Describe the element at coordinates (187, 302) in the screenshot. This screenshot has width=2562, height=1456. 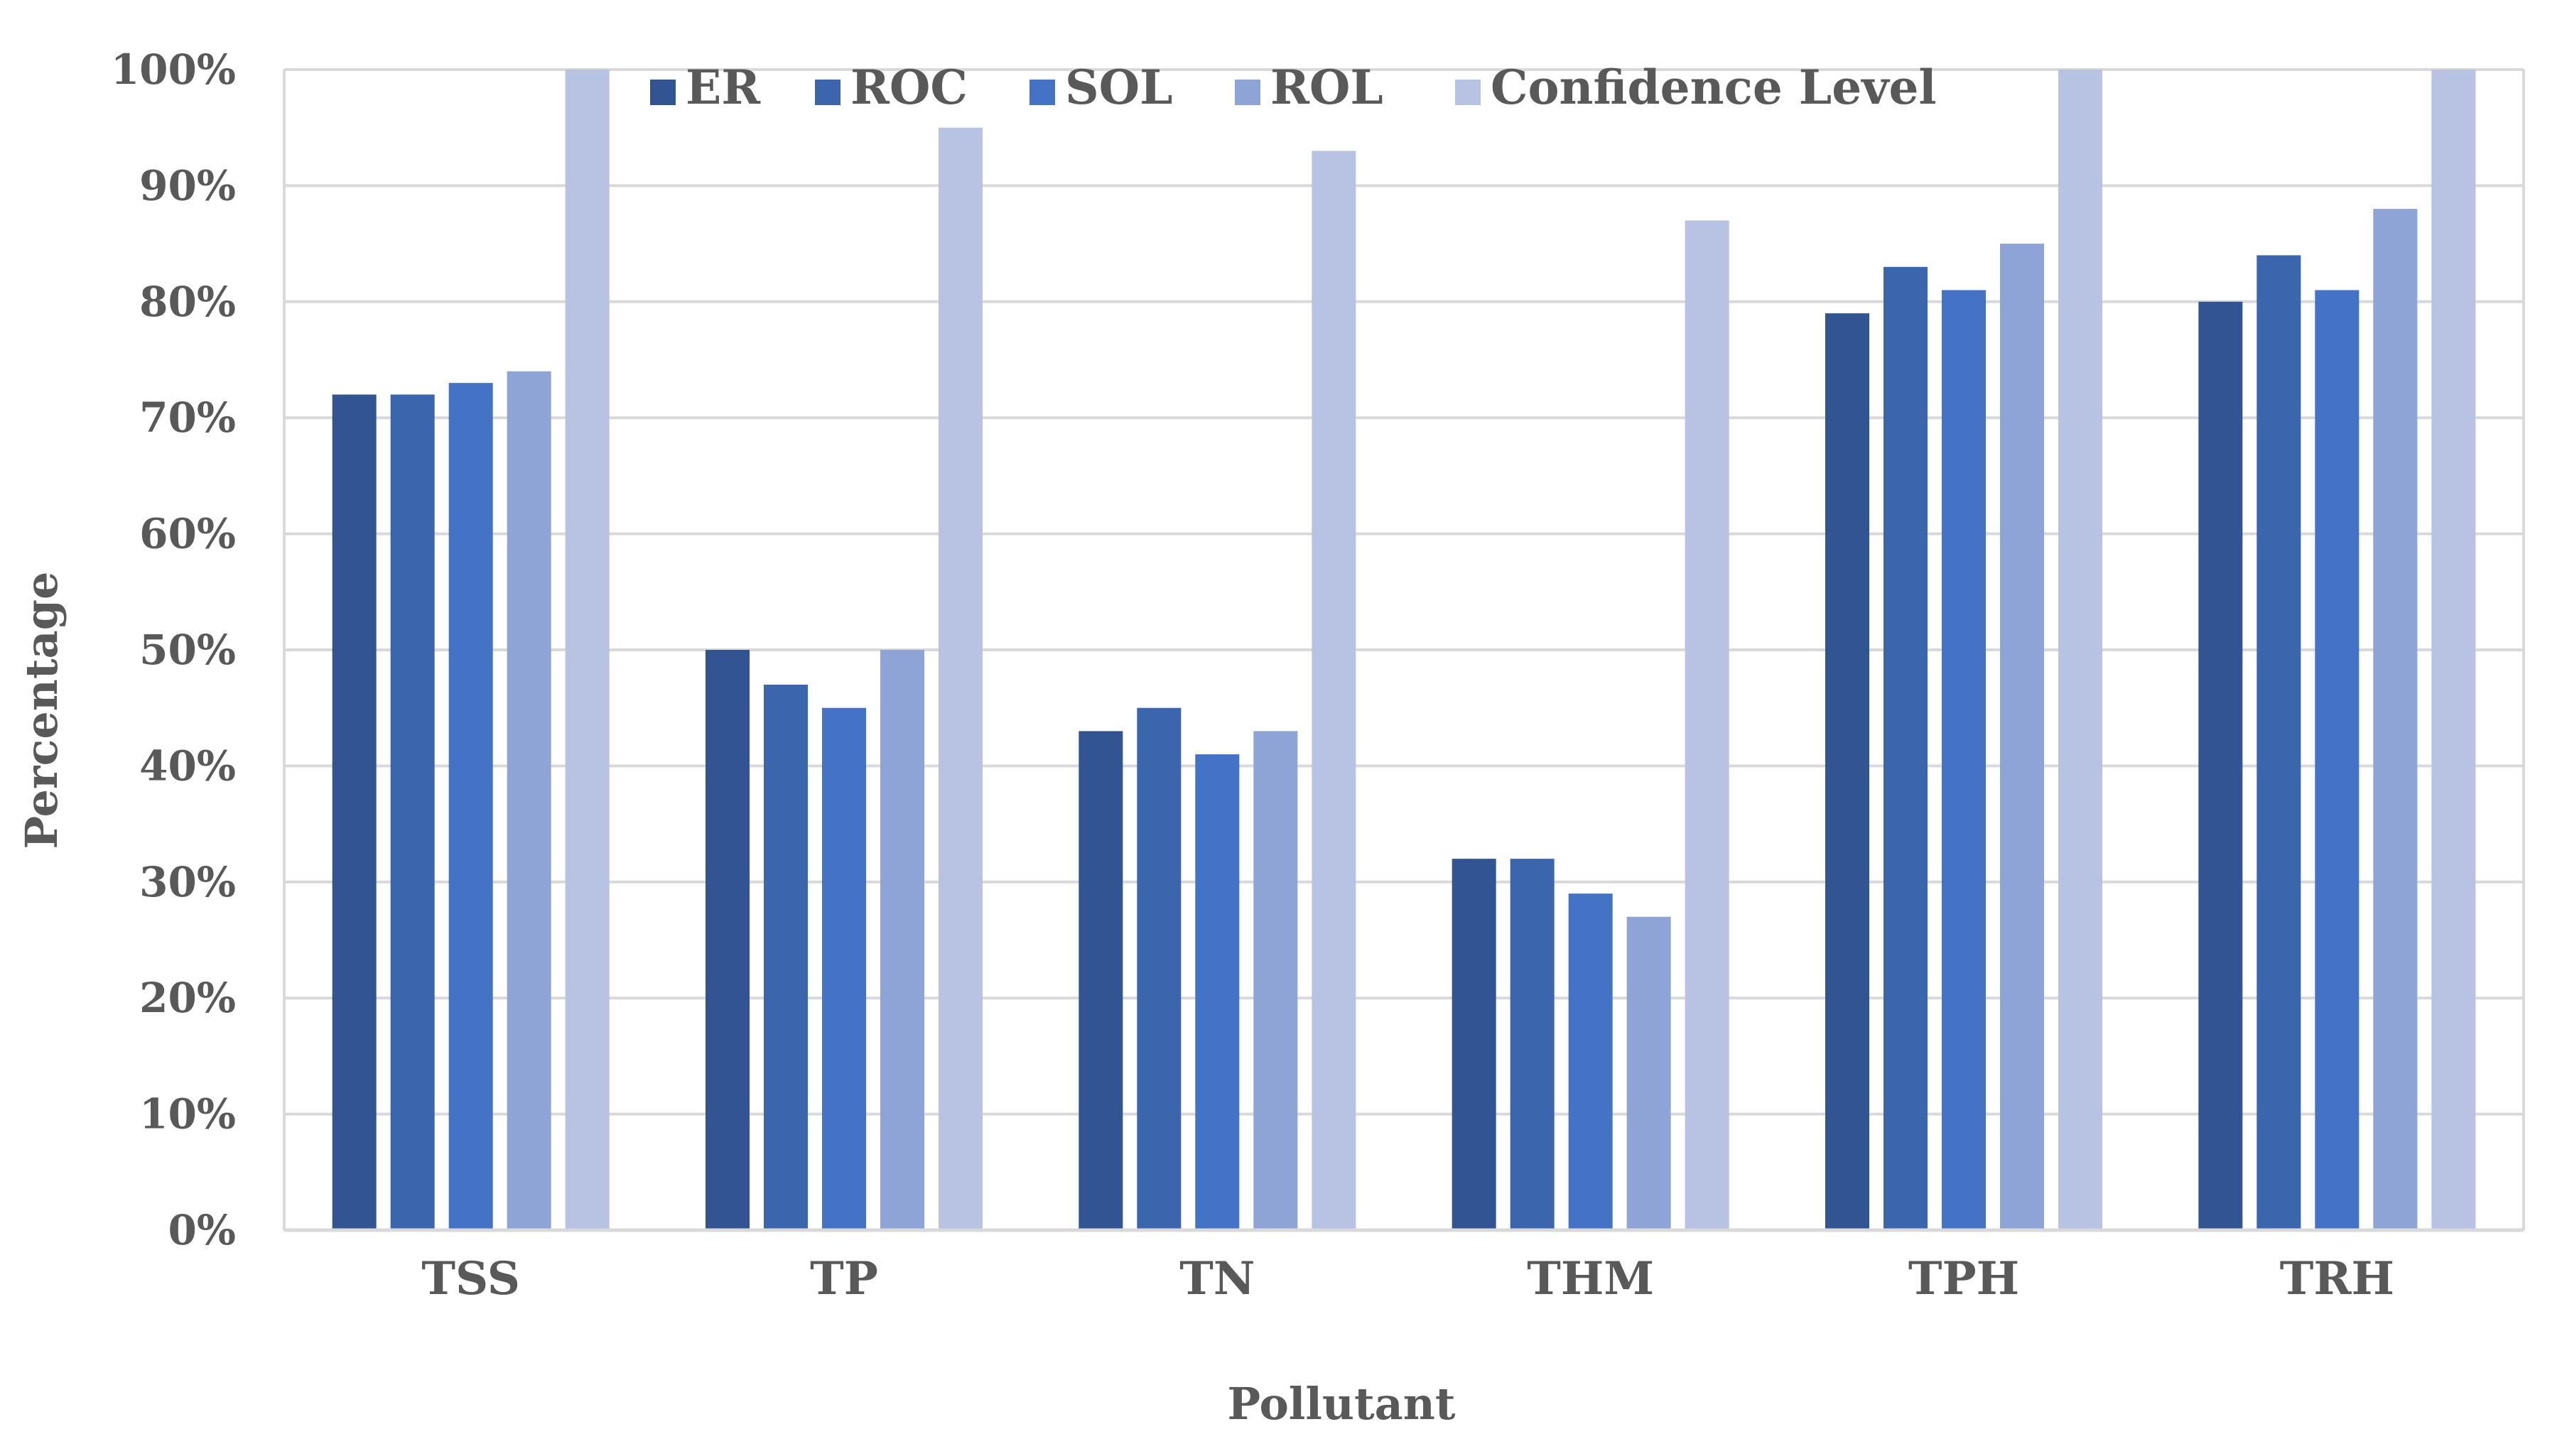
I see `y-tick-label: 80%` at that location.